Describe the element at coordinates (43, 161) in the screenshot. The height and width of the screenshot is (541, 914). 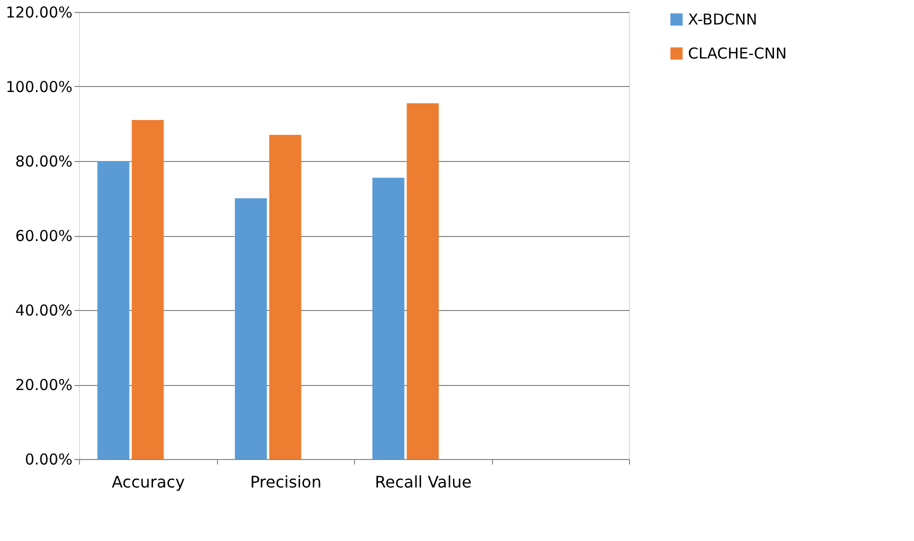
I see `y-tick-label: 80.00%` at that location.